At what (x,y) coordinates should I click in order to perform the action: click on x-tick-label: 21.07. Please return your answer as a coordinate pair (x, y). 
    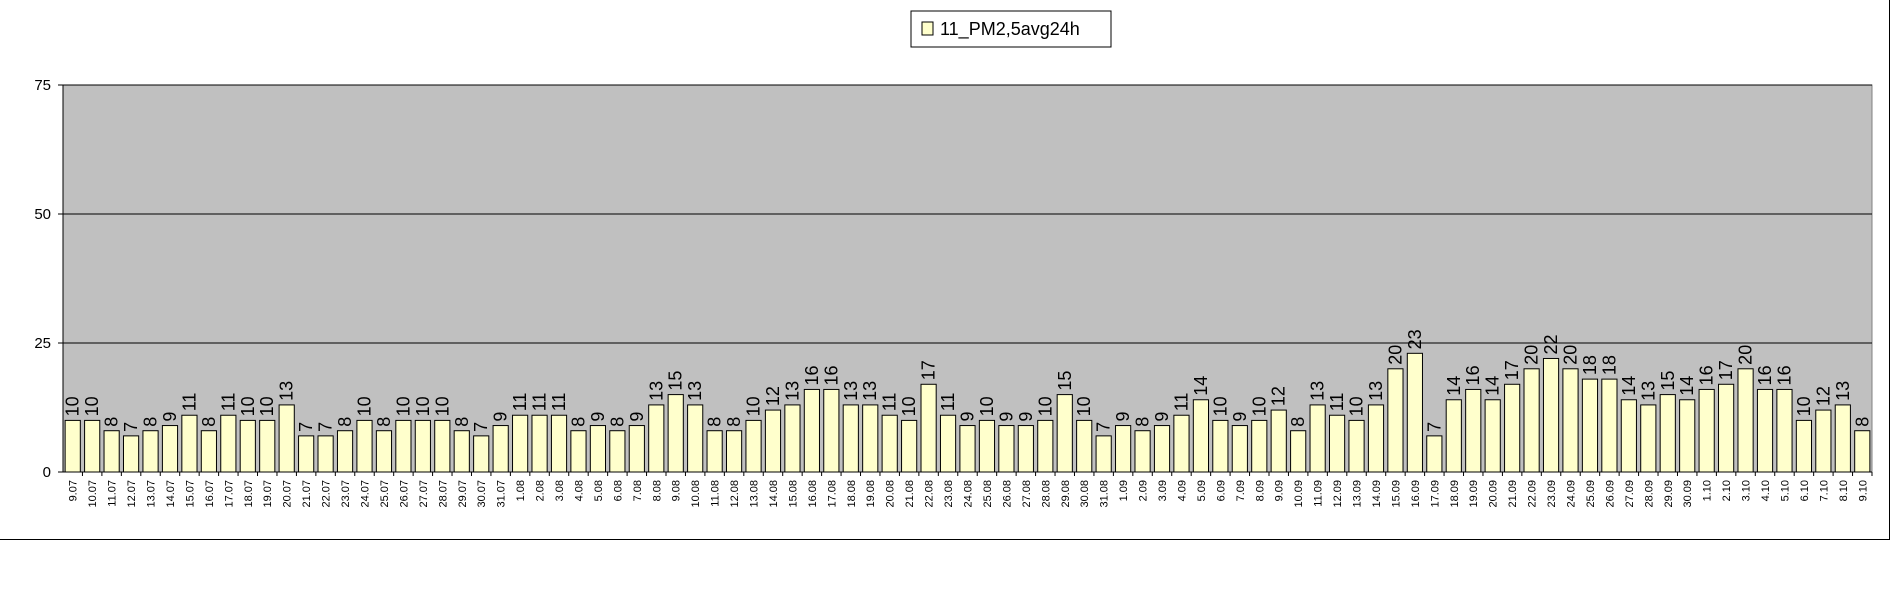
    Looking at the image, I should click on (307, 494).